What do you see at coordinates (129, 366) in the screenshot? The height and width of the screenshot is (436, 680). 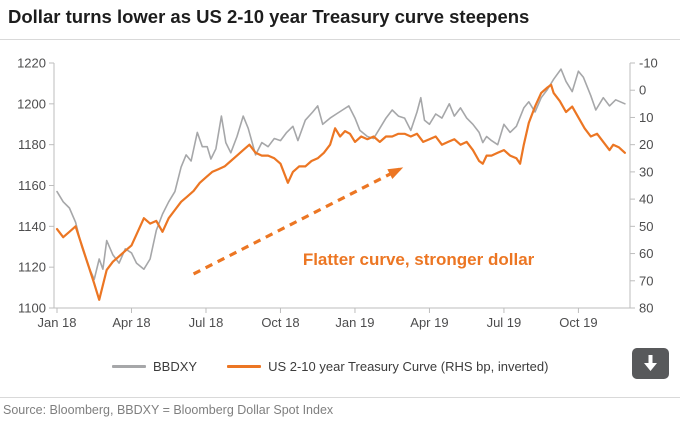 I see `bbdxy-line-swatch` at bounding box center [129, 366].